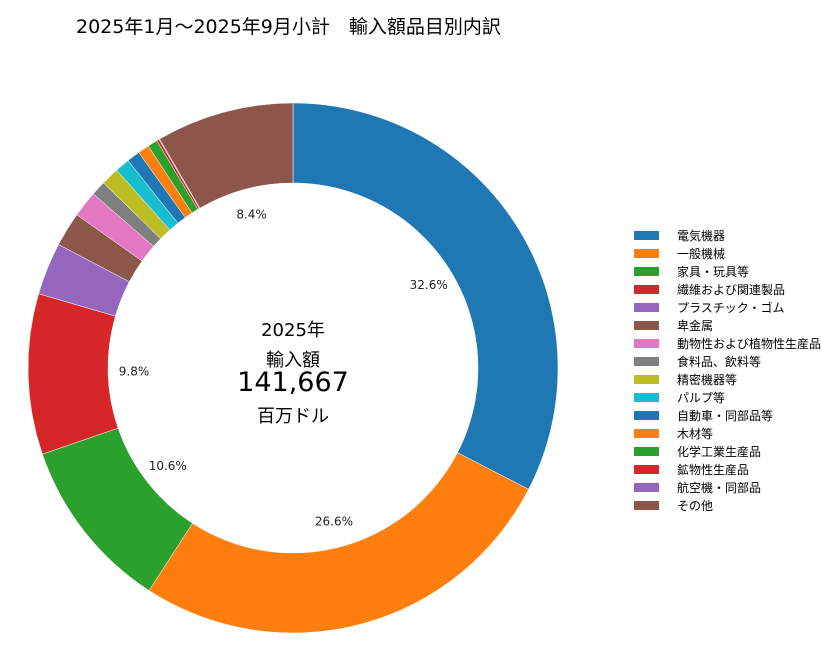  I want to click on chart-title: 2025年1月～2025年9月小計 輸入額品目別内訳, so click(288, 27).